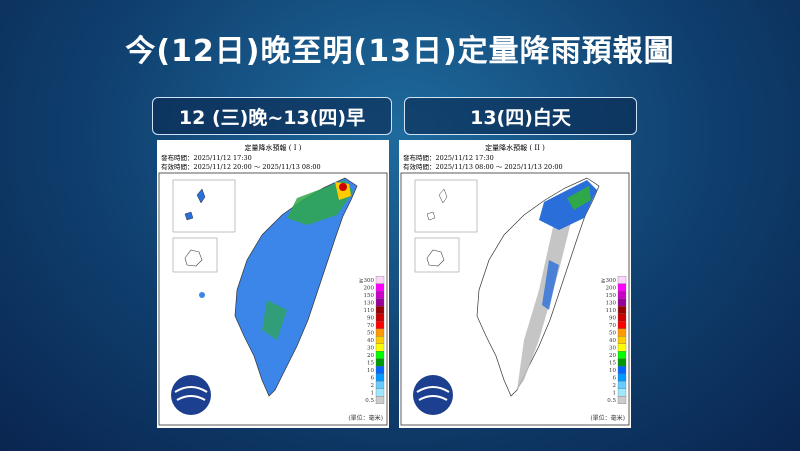  I want to click on map-title: 定量降水預報 ( I ), so click(273, 147).